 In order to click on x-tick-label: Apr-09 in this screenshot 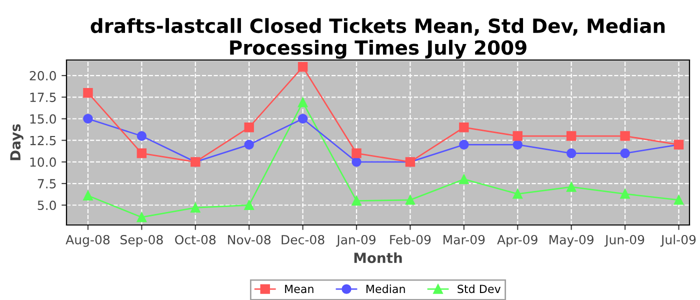, I will do `click(517, 240)`.